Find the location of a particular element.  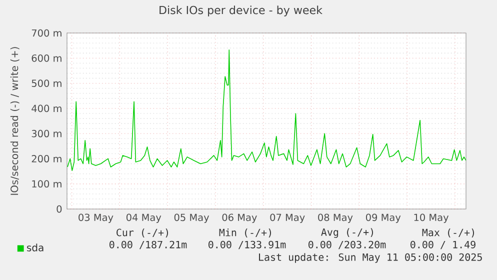

text: Max (-/+) is located at coordinates (448, 233).